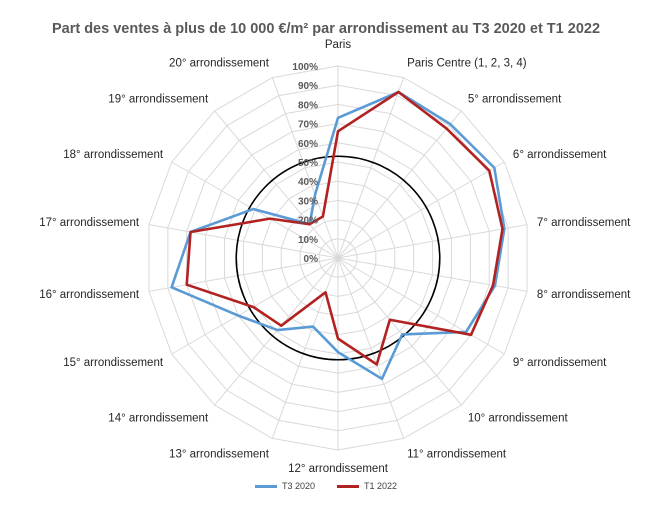  What do you see at coordinates (518, 418) in the screenshot?
I see `category-label: 10° arrondissement` at bounding box center [518, 418].